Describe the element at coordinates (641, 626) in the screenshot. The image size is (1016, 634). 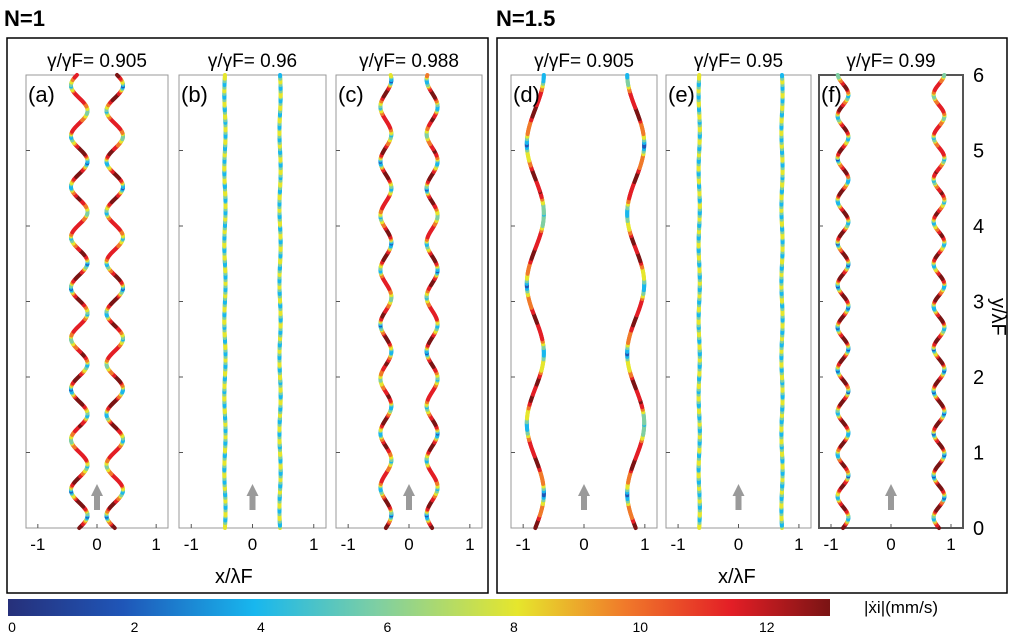
I see `colorbar-tick-label: 10` at that location.